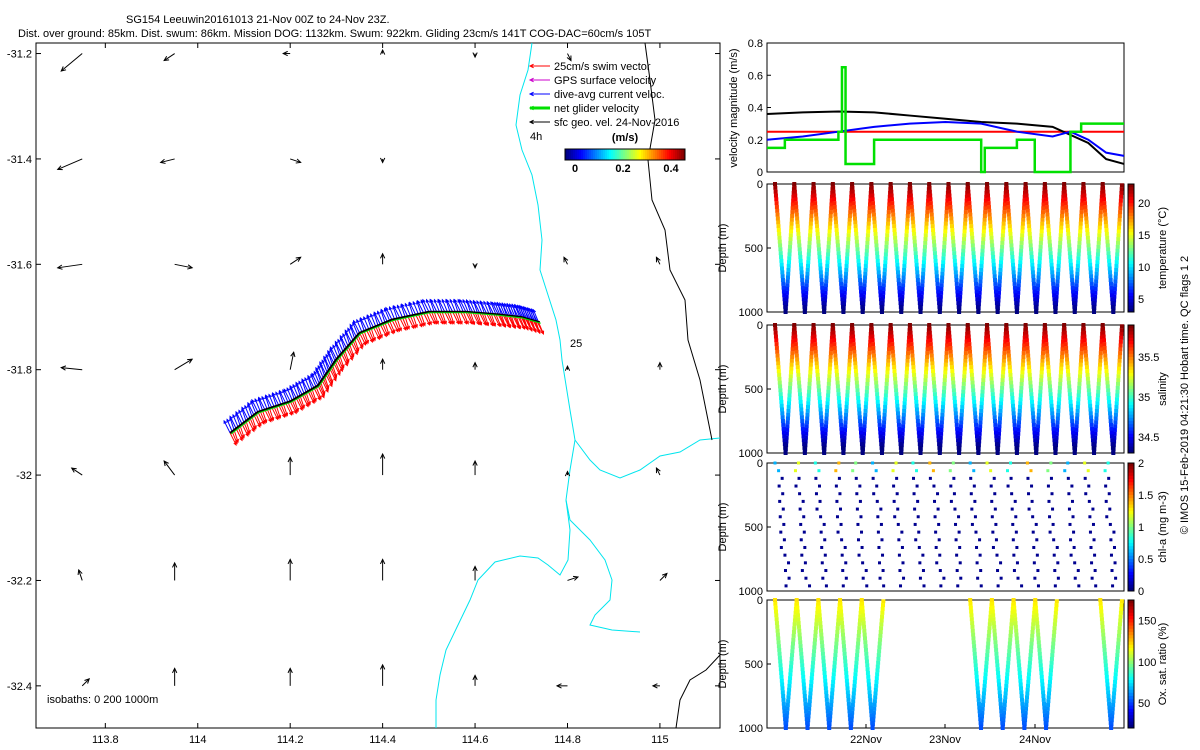  What do you see at coordinates (1141, 464) in the screenshot?
I see `chla-colorbar-tick-label: 2` at bounding box center [1141, 464].